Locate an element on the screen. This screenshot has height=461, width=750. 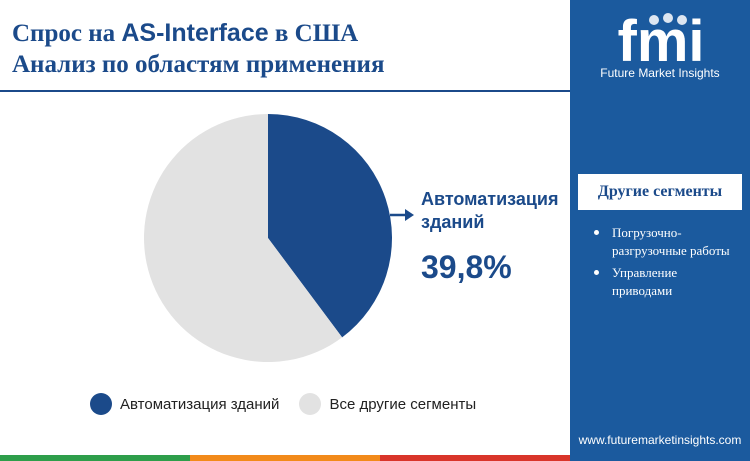
title-prefix: Спрос на is located at coordinates (64, 33).